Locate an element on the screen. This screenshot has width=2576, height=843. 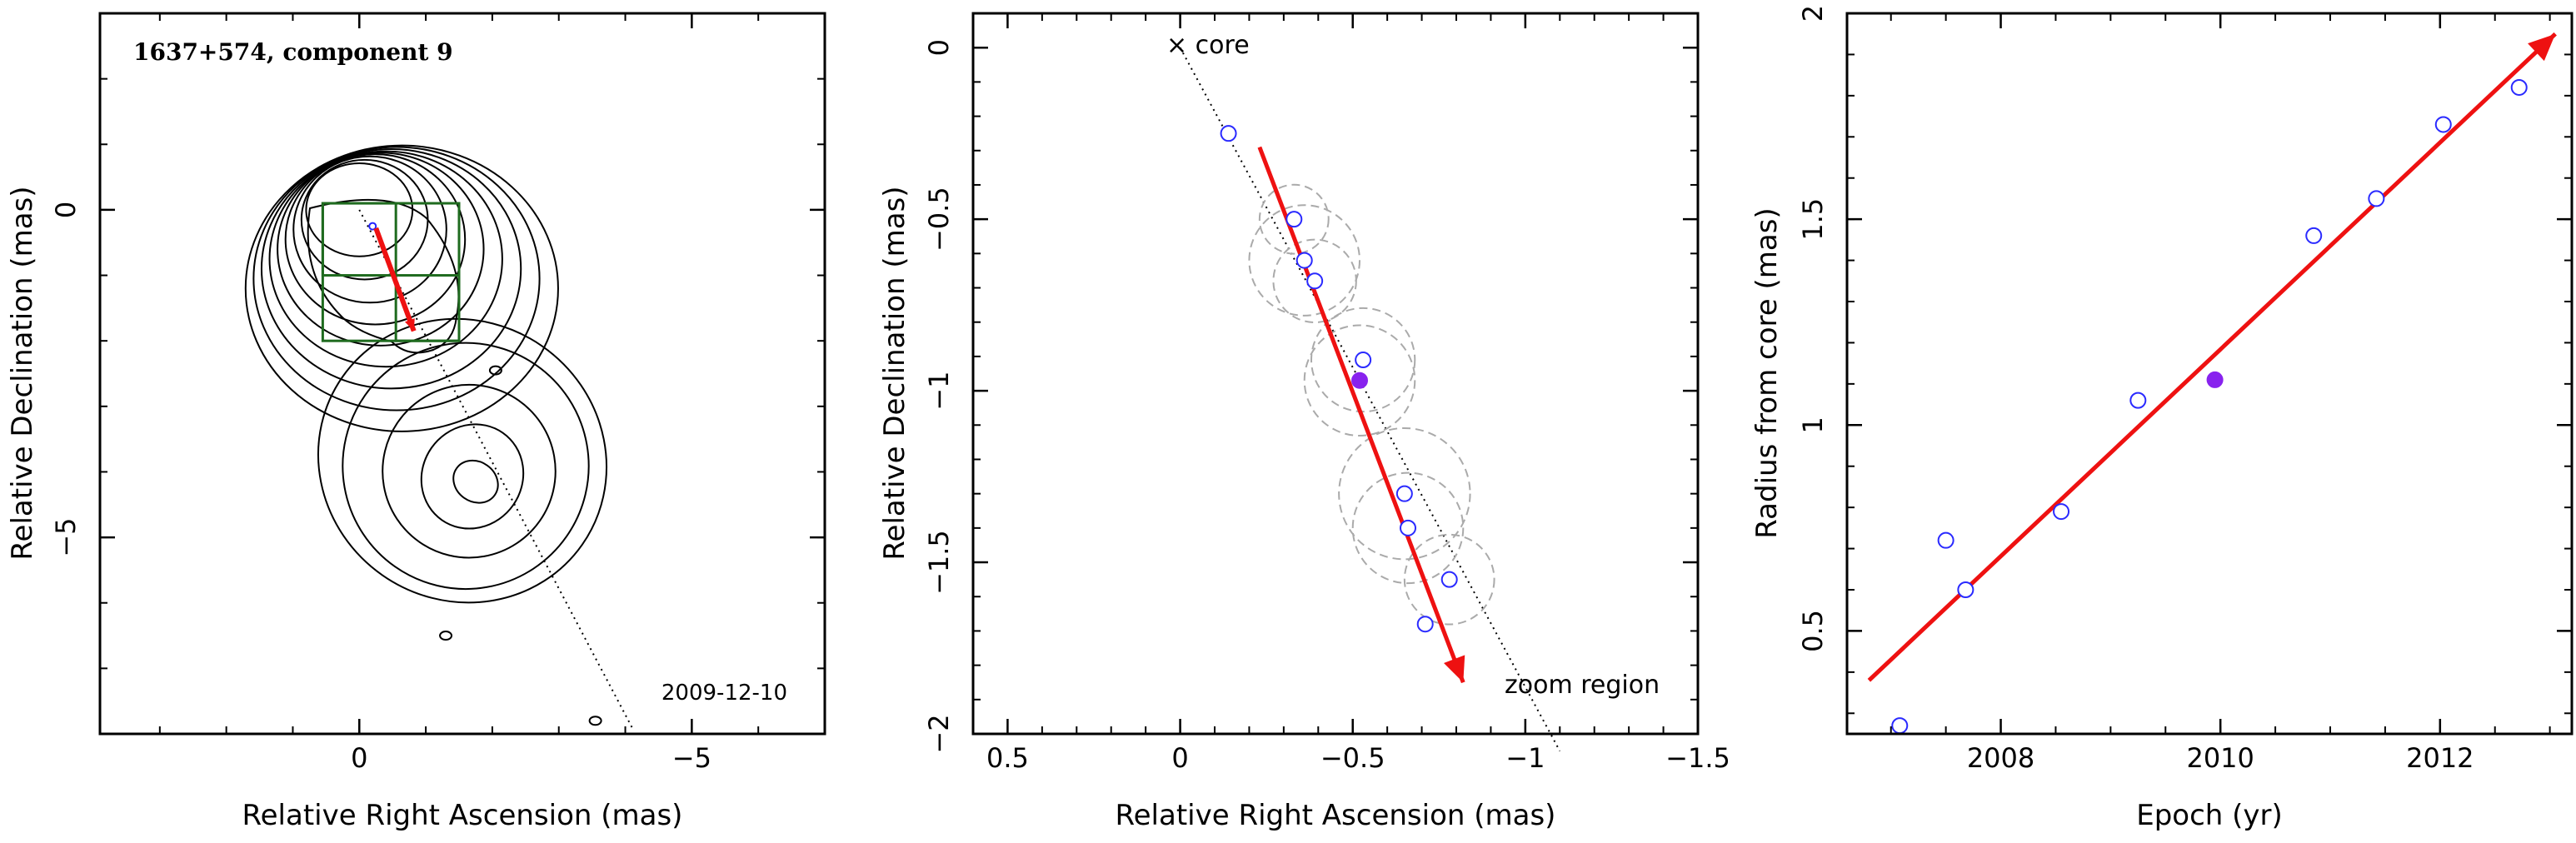
panel2-x-tick-label: 0 is located at coordinates (1179, 758).